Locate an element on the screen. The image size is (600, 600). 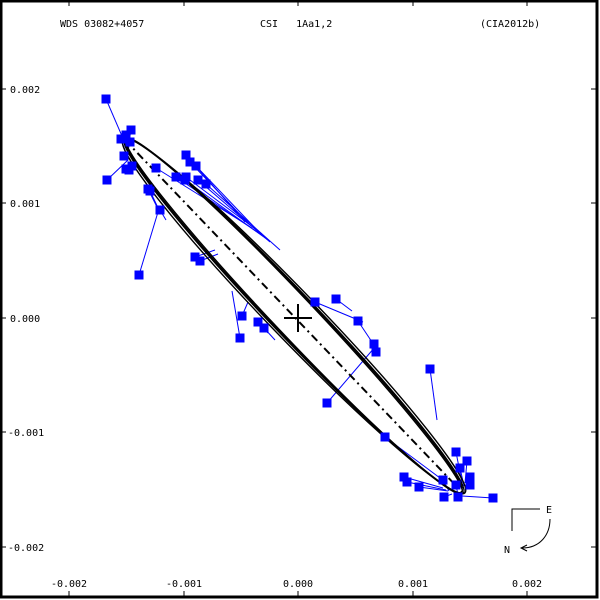
header-left: WDS 03082+4057 is located at coordinates (102, 24).